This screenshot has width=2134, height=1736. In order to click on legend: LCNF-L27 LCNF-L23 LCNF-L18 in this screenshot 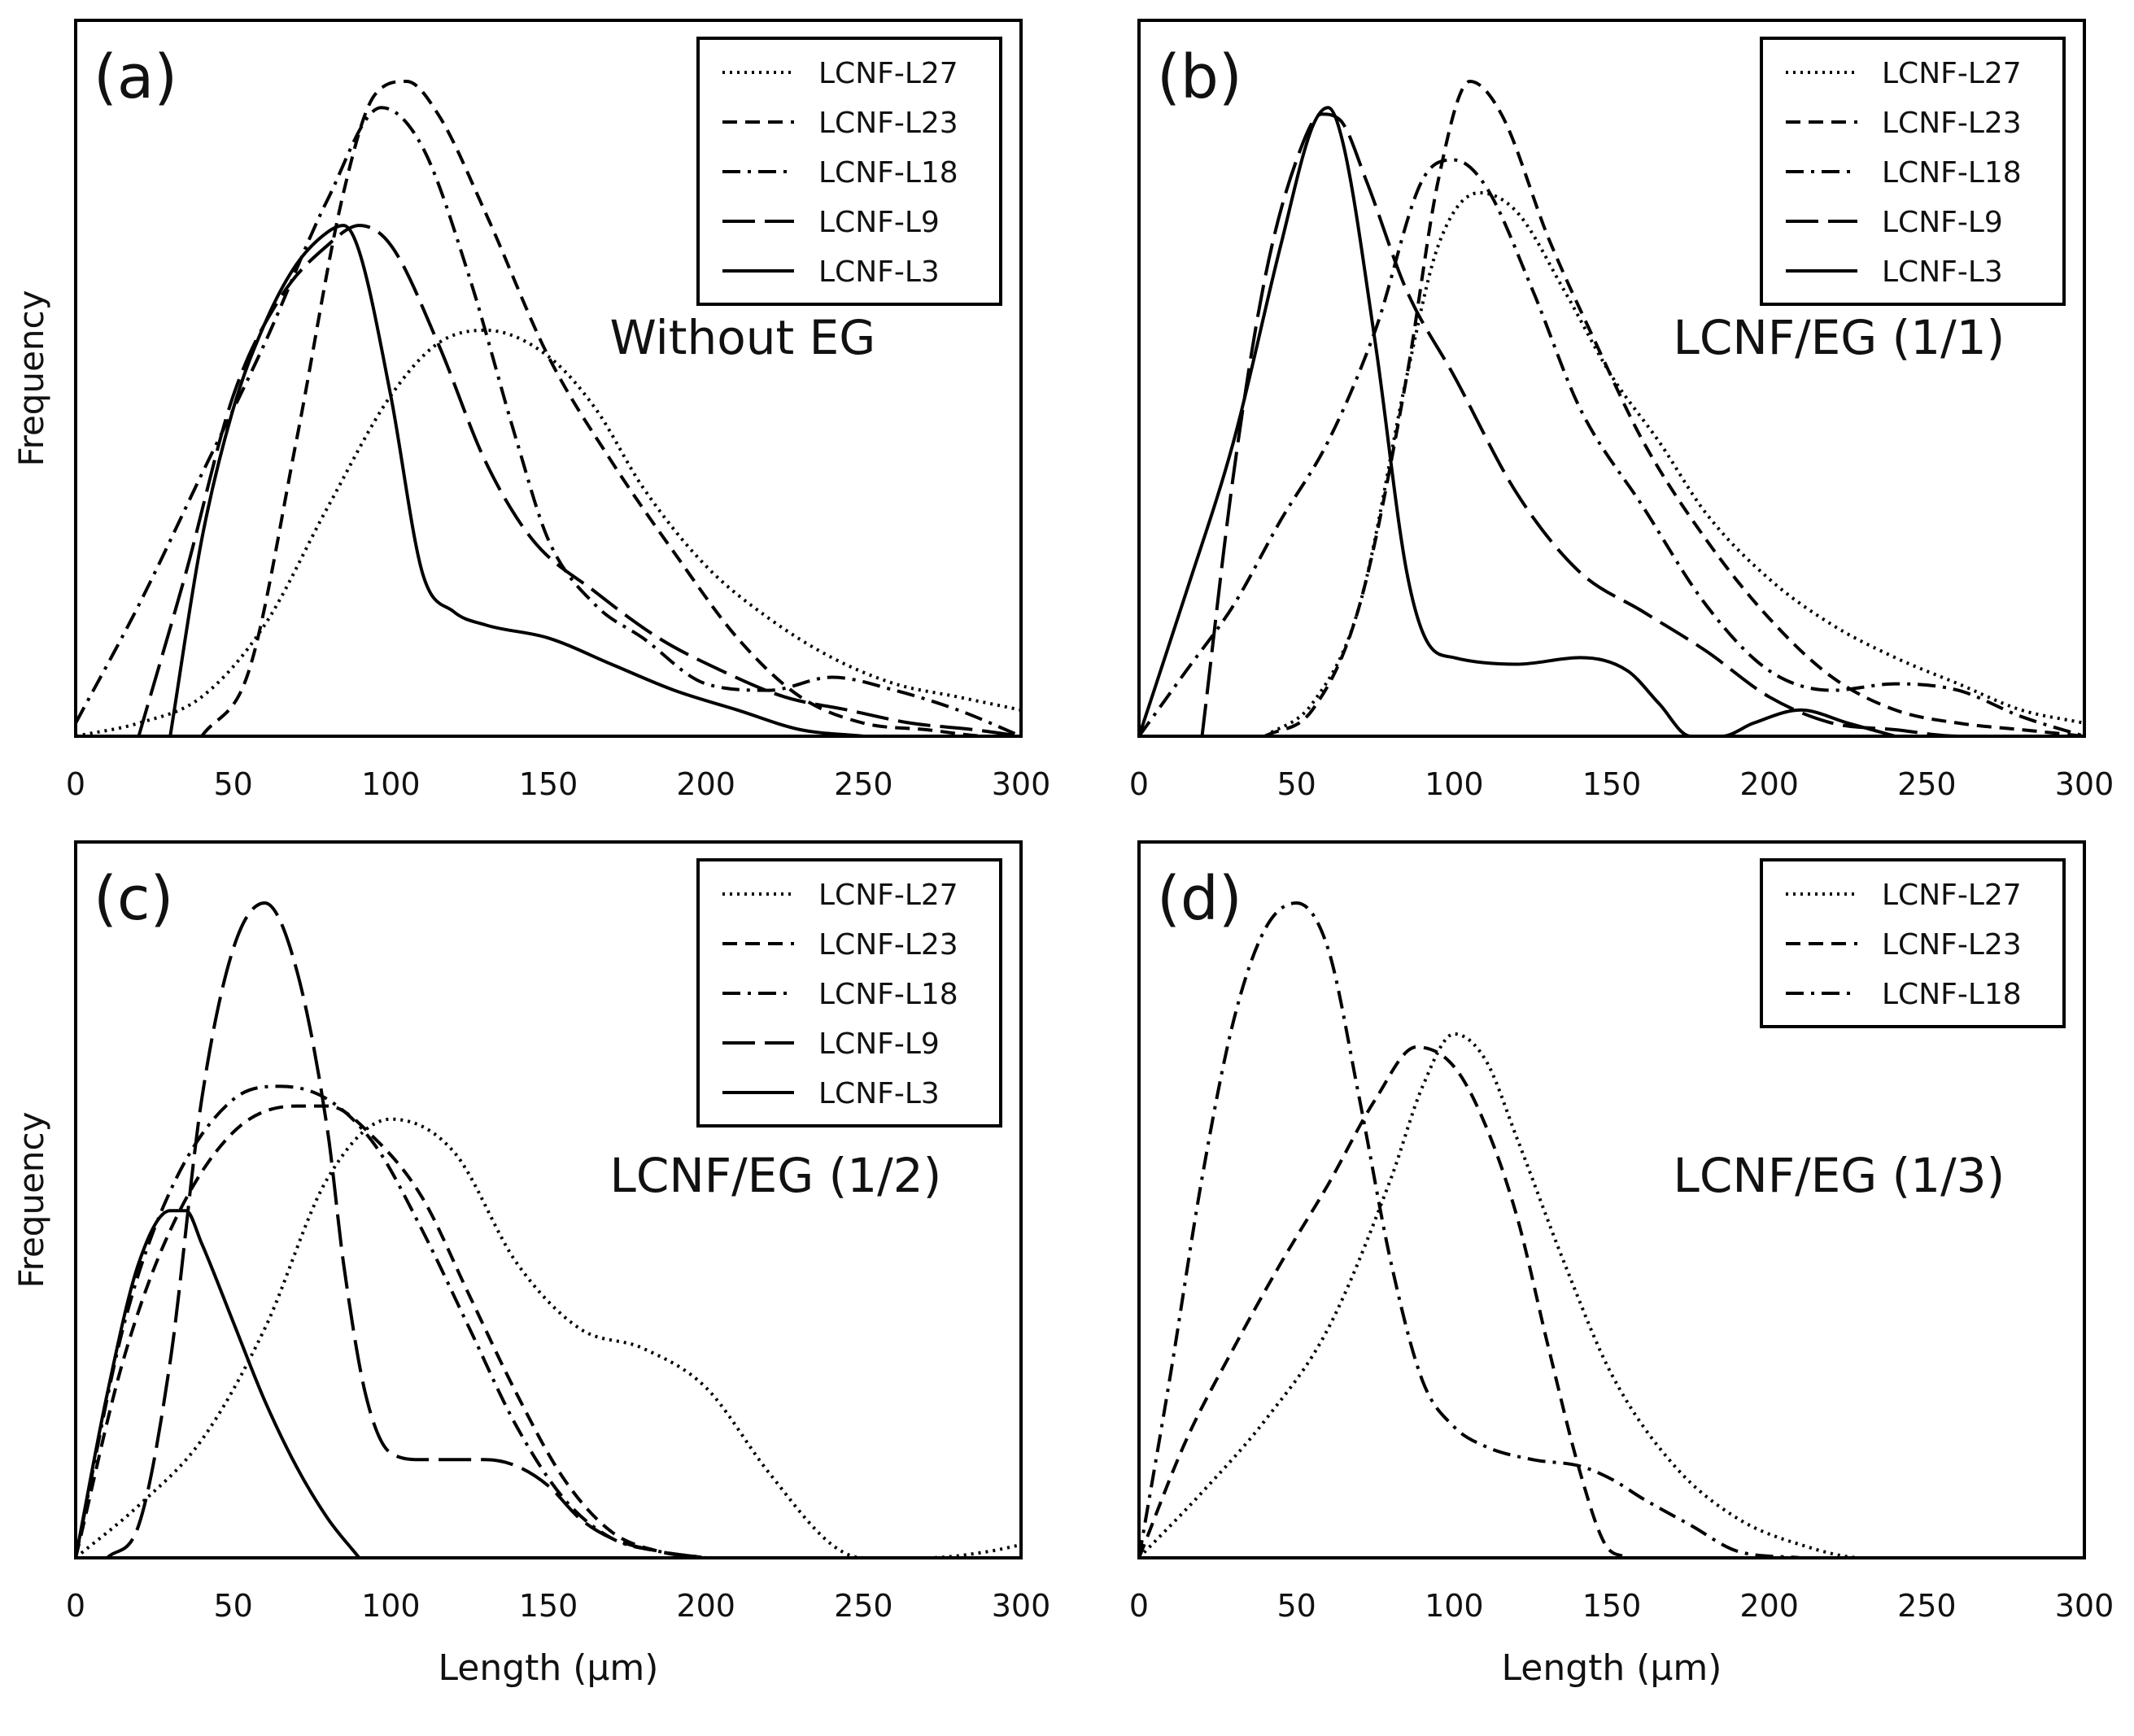, I will do `click(1913, 943)`.